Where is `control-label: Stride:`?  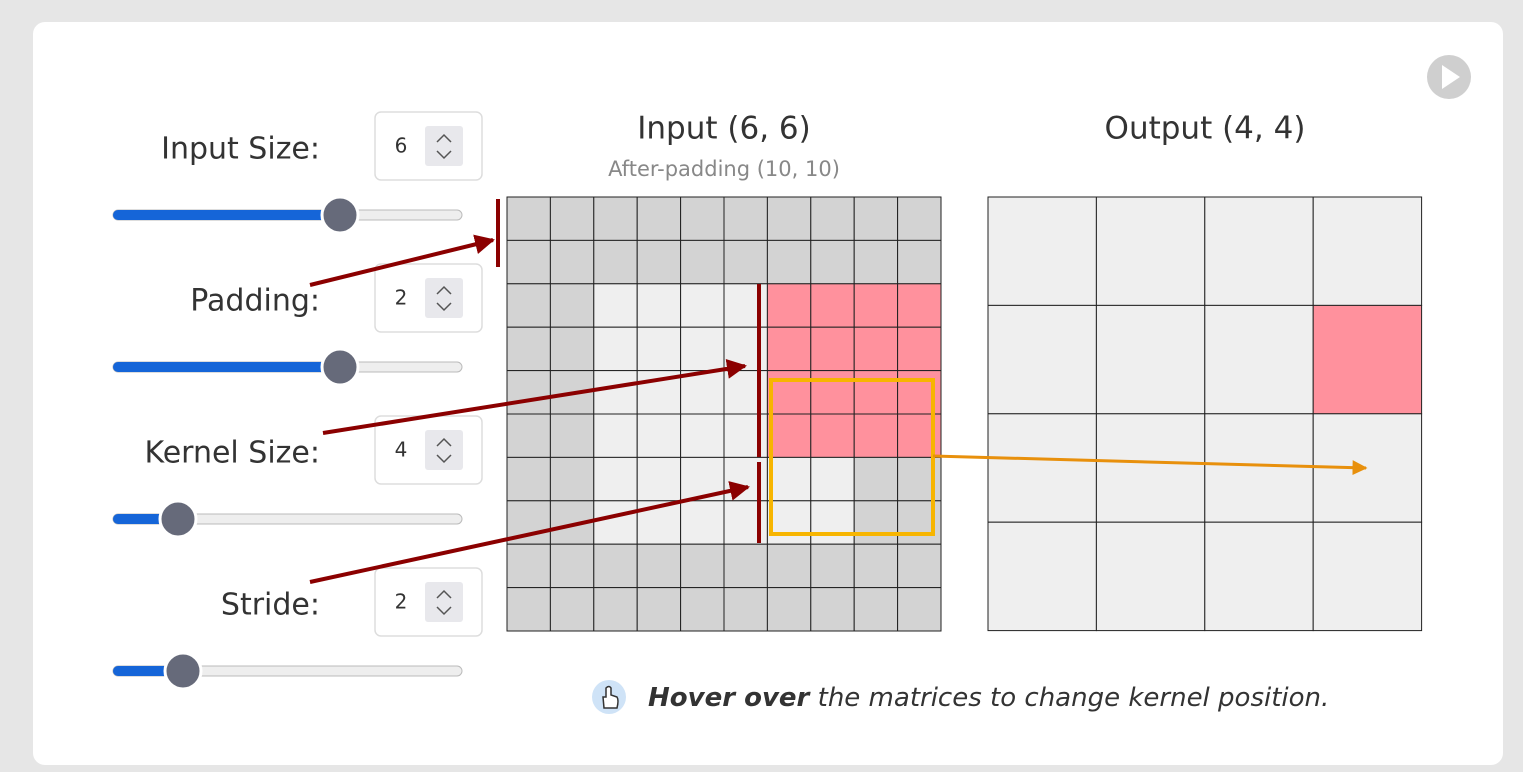
control-label: Stride: is located at coordinates (270, 605).